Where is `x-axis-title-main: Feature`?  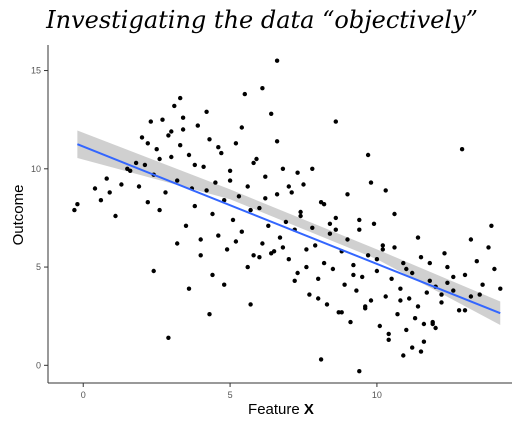
x-axis-title-main: Feature is located at coordinates (276, 409).